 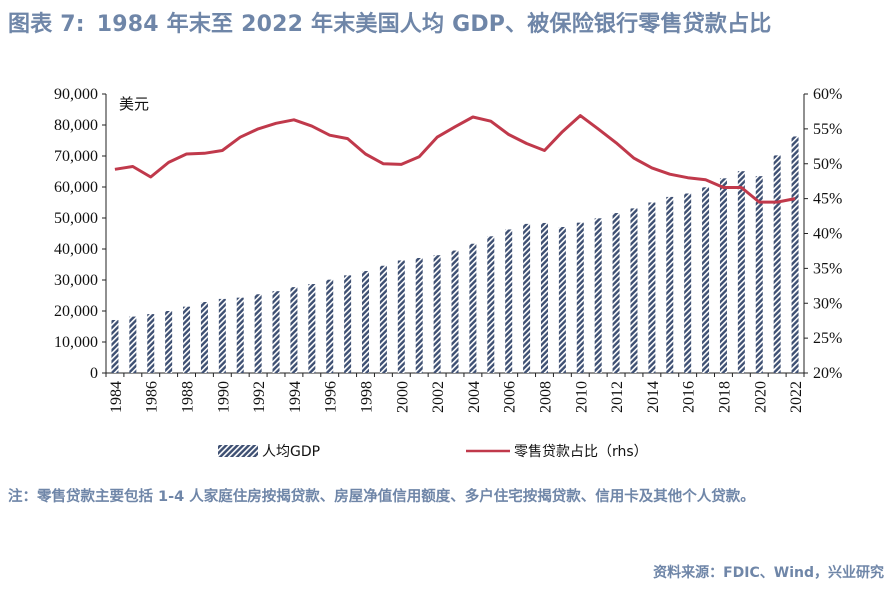 What do you see at coordinates (827, 303) in the screenshot?
I see `y-right-tick-label: 30%` at bounding box center [827, 303].